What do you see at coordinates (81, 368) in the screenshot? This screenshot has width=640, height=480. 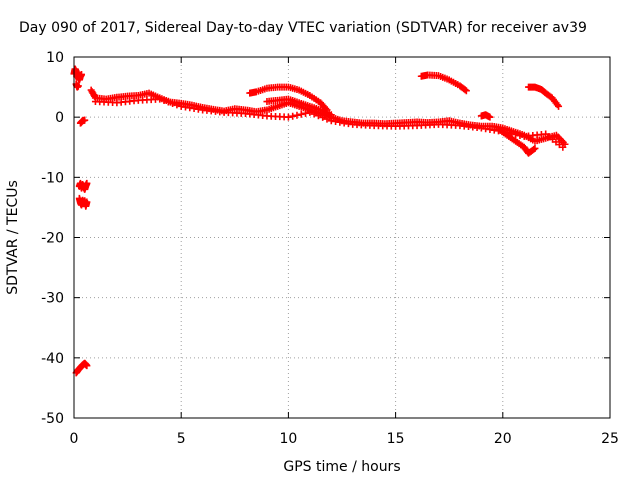 I see `series-arc-early-neg42` at bounding box center [81, 368].